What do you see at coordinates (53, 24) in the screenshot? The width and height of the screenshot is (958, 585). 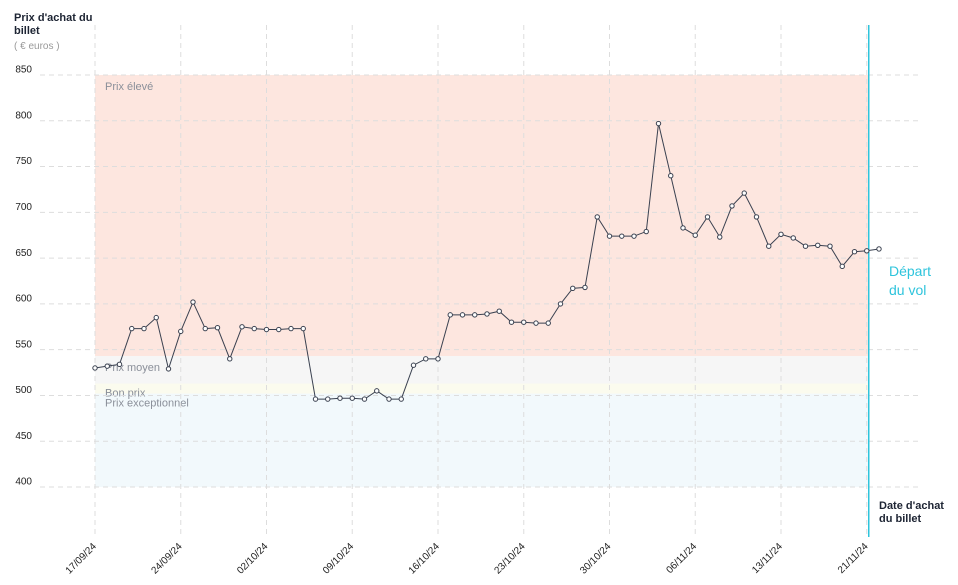 I see `y-axis-label: Prix d'achat du billet` at bounding box center [53, 24].